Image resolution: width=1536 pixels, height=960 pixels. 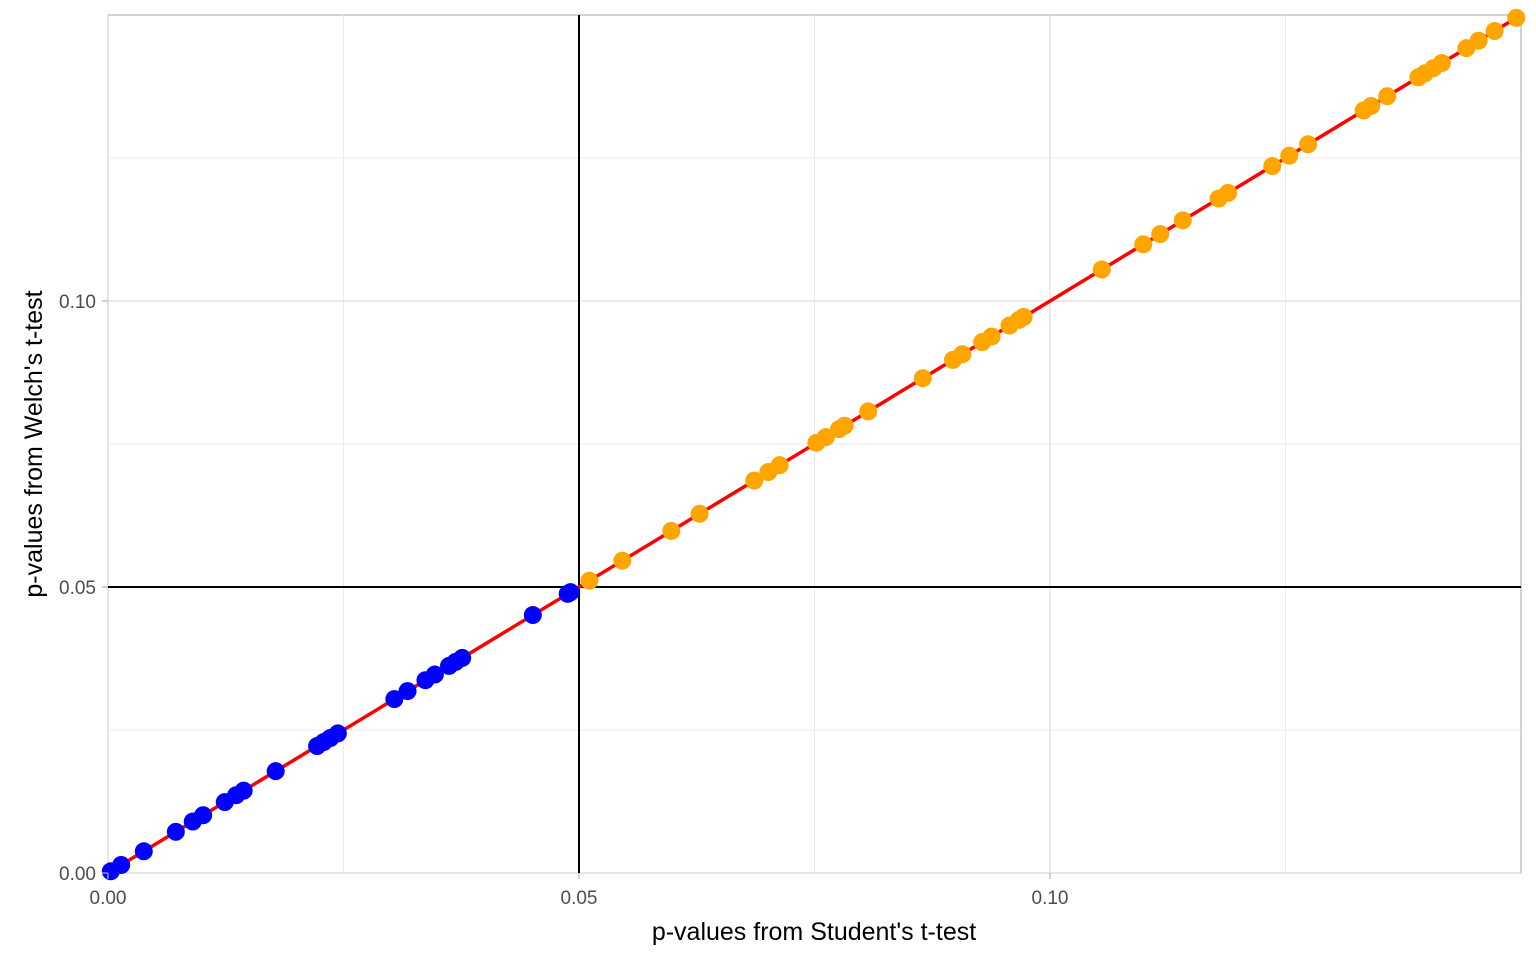 I want to click on y-axis-ticks: 0.00 0.05 0.10, so click(x=83, y=588).